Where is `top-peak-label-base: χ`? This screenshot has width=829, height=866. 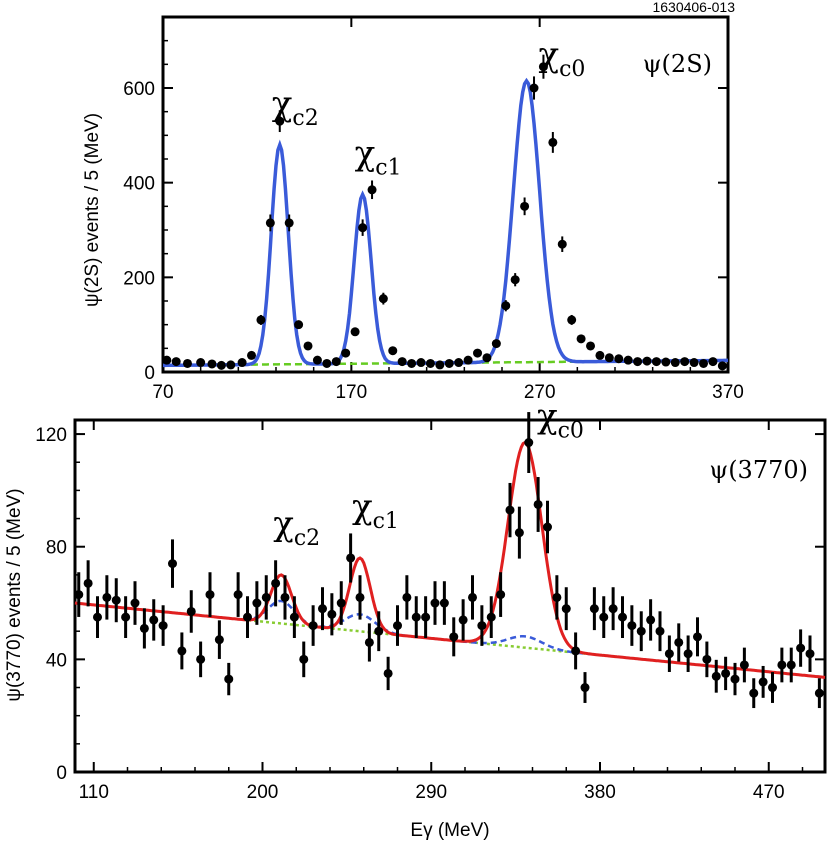 top-peak-label-base: χ is located at coordinates (548, 55).